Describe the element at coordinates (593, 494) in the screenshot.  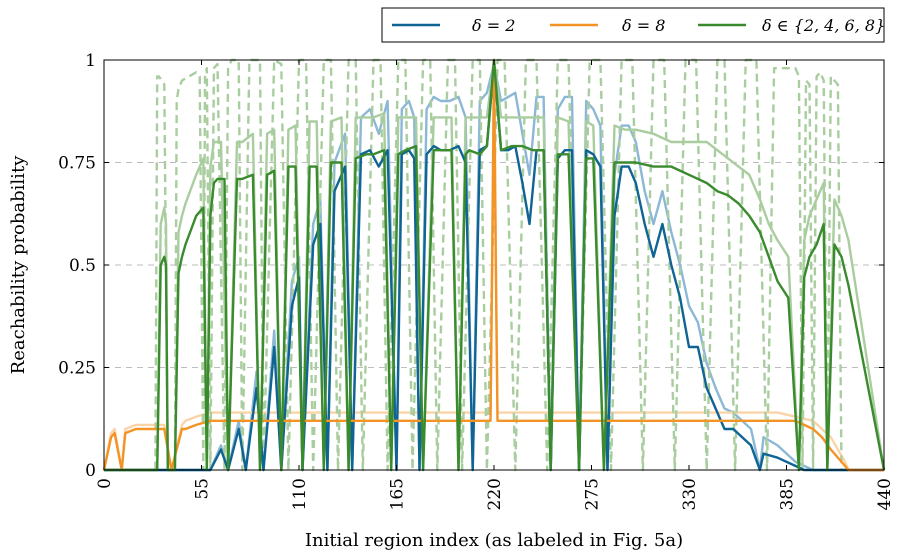
I see `x-tick-label-5: 275` at that location.